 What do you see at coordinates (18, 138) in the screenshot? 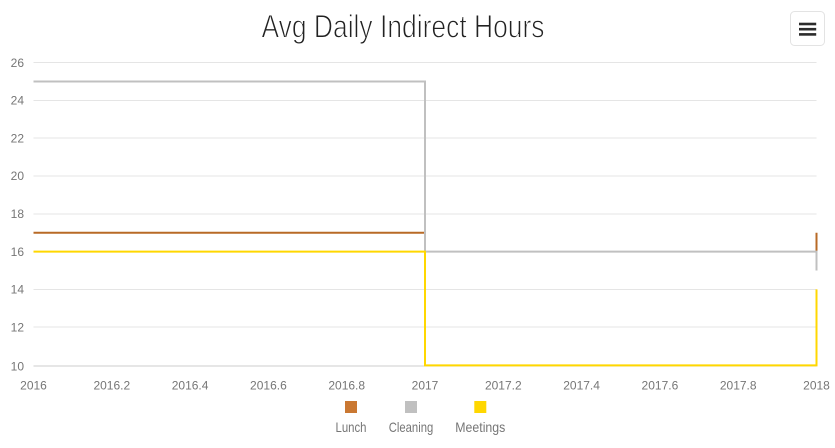
I see `svg-text: 22` at bounding box center [18, 138].